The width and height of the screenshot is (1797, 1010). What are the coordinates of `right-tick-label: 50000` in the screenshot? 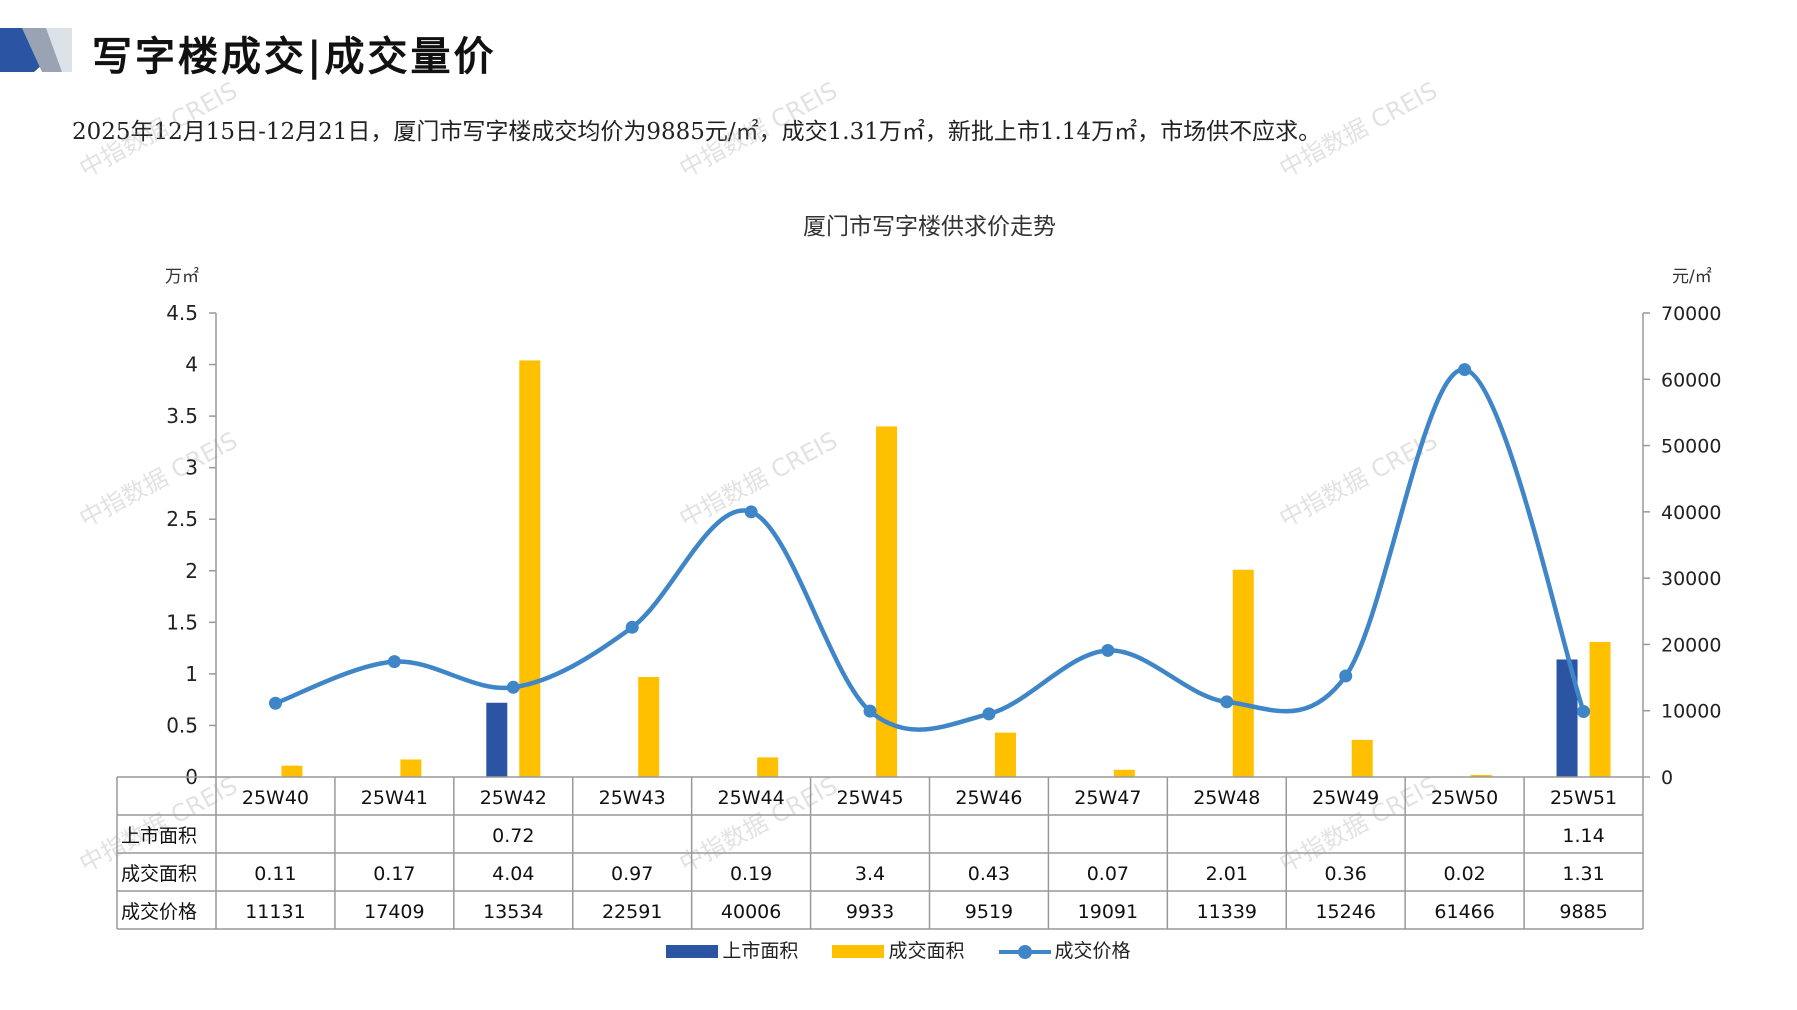 It's located at (1691, 447).